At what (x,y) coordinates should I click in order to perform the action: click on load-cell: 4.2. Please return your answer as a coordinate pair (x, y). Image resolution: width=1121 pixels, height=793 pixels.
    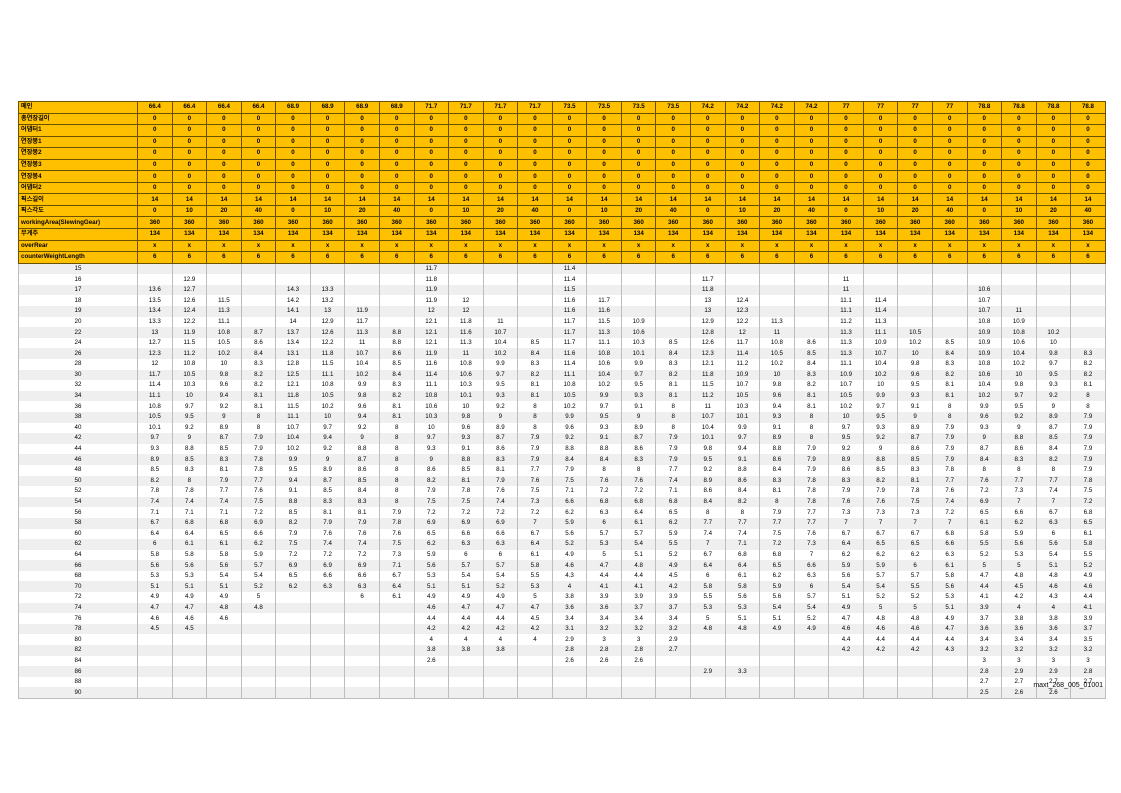
    Looking at the image, I should click on (431, 629).